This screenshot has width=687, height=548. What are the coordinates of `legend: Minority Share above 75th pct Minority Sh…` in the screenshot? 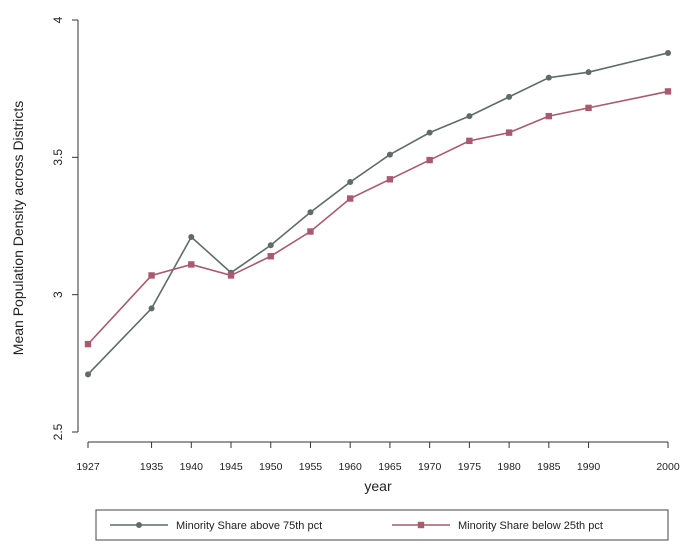 It's located at (382, 525).